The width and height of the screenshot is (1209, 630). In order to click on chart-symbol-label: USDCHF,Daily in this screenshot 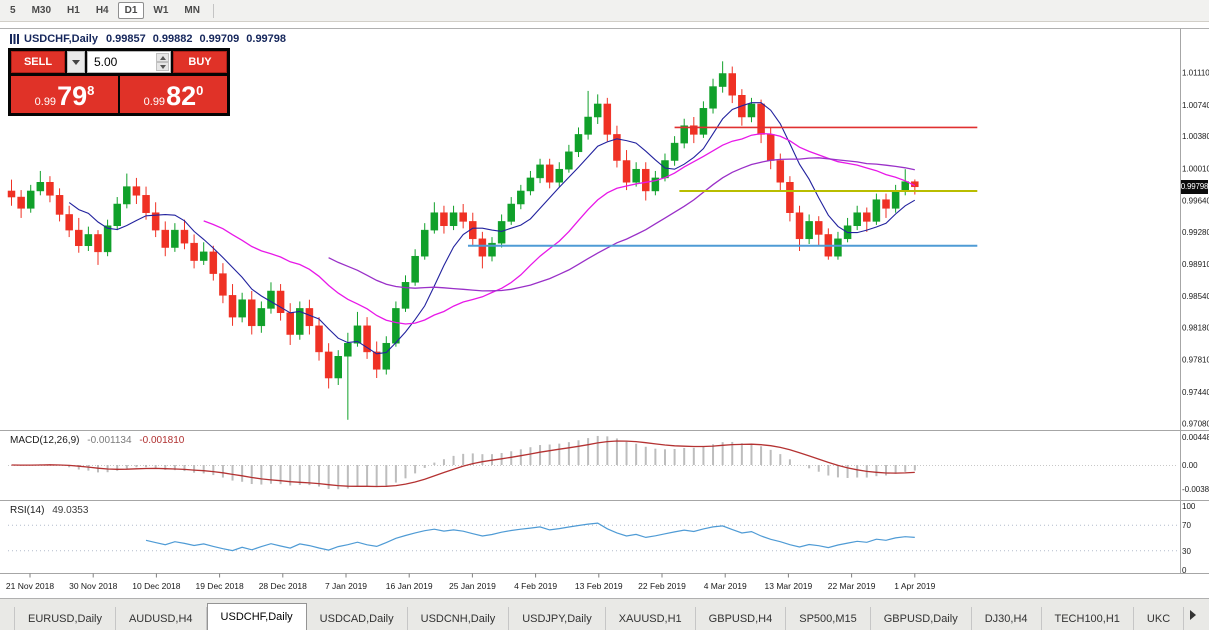, I will do `click(61, 39)`.